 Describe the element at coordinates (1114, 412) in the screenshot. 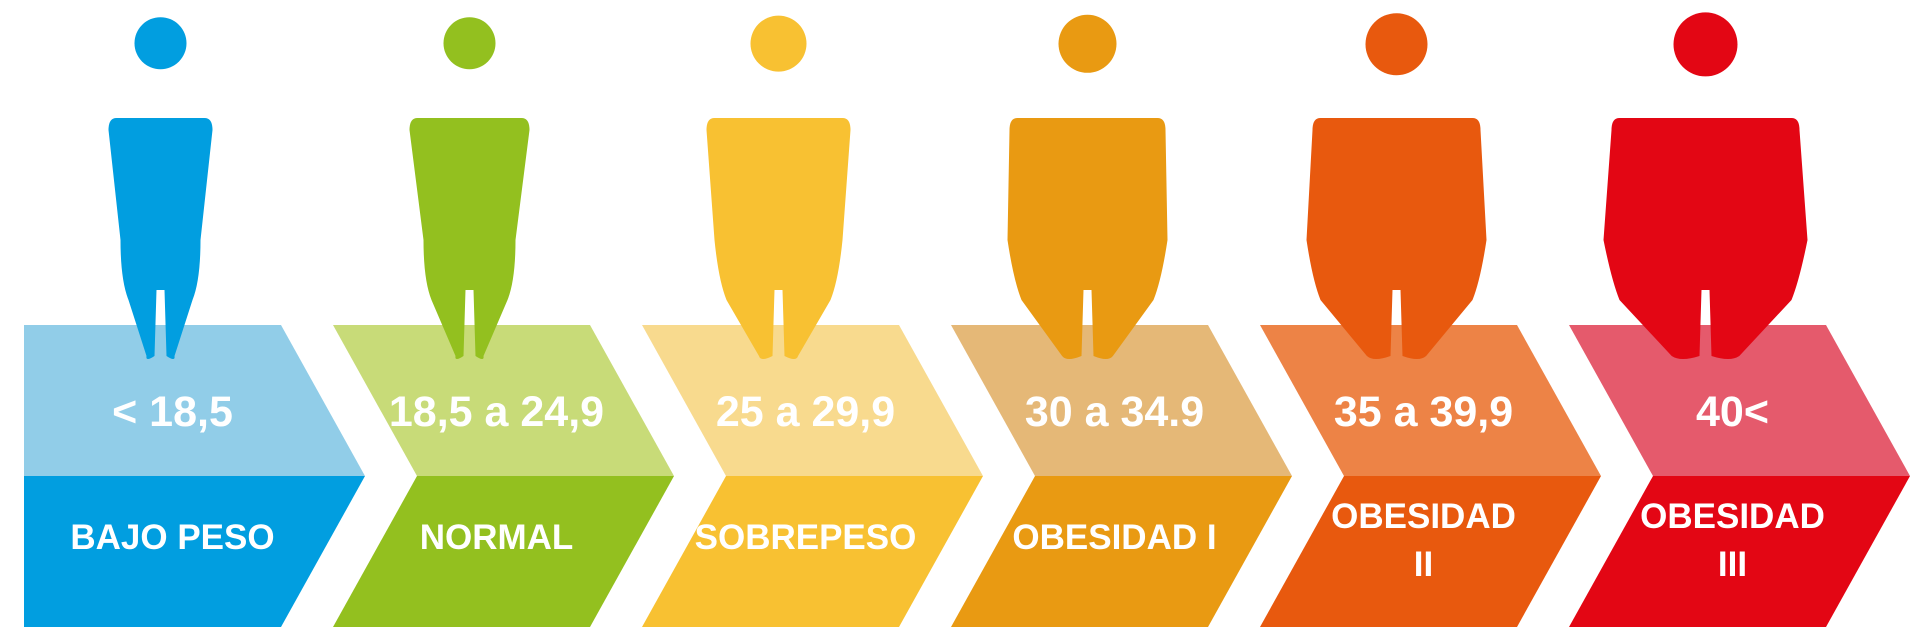

I see `bmi-range-label: 30 a 34.9` at that location.